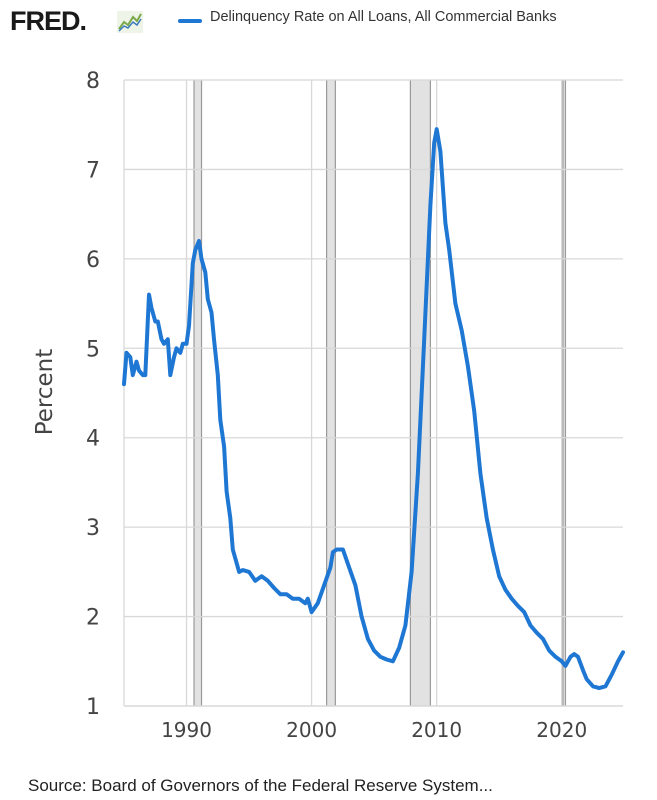 The image size is (657, 800). What do you see at coordinates (93, 528) in the screenshot?
I see `y-tick-label: 3` at bounding box center [93, 528].